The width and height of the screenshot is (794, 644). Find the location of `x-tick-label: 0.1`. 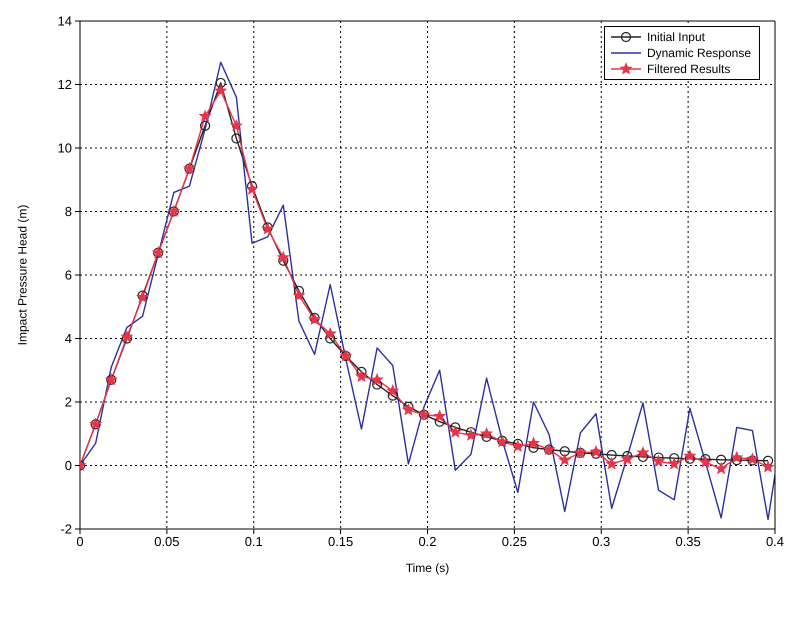

x-tick-label: 0.1 is located at coordinates (253, 542).